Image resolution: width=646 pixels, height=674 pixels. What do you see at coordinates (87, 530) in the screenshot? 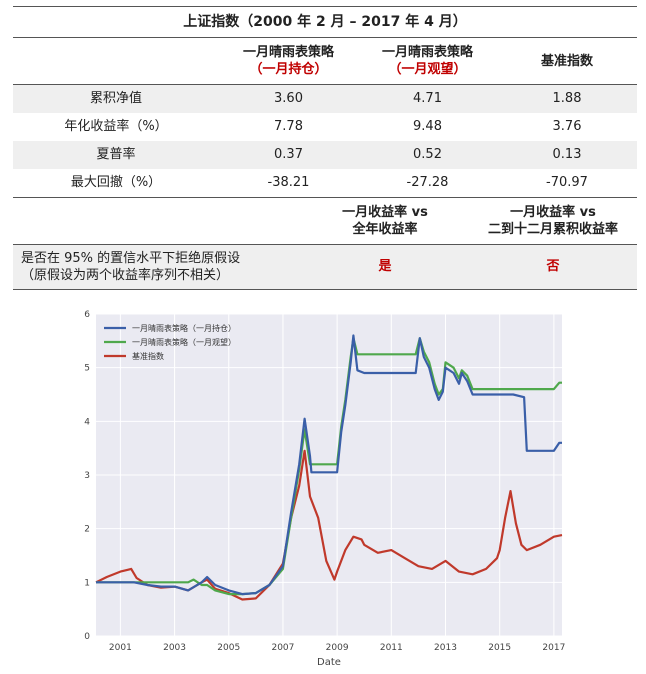
I see `y-tick-label: 2` at bounding box center [87, 530].